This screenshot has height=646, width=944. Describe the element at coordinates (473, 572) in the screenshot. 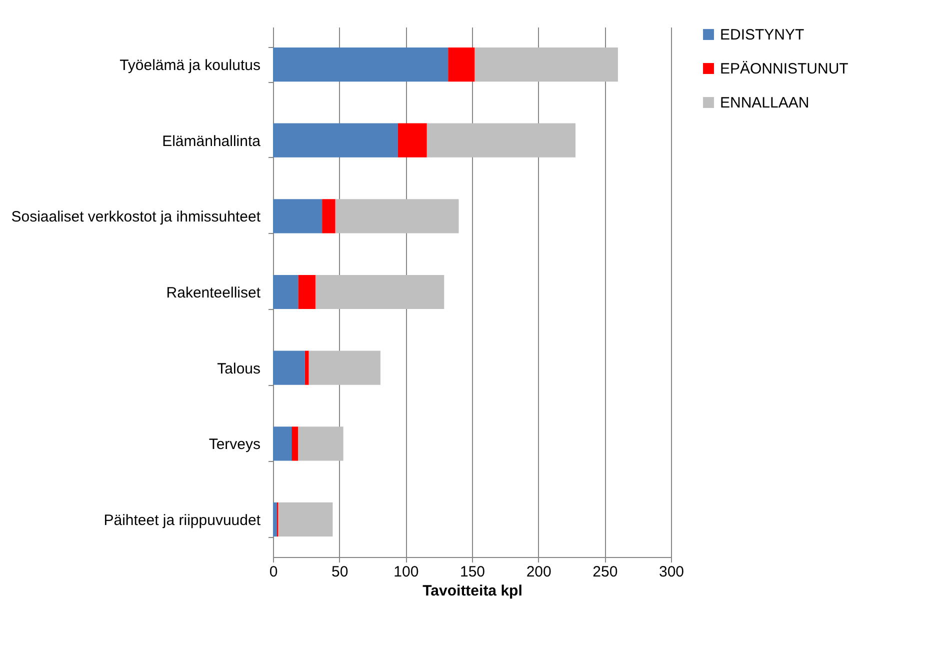

I see `x-tick-label: 150` at that location.